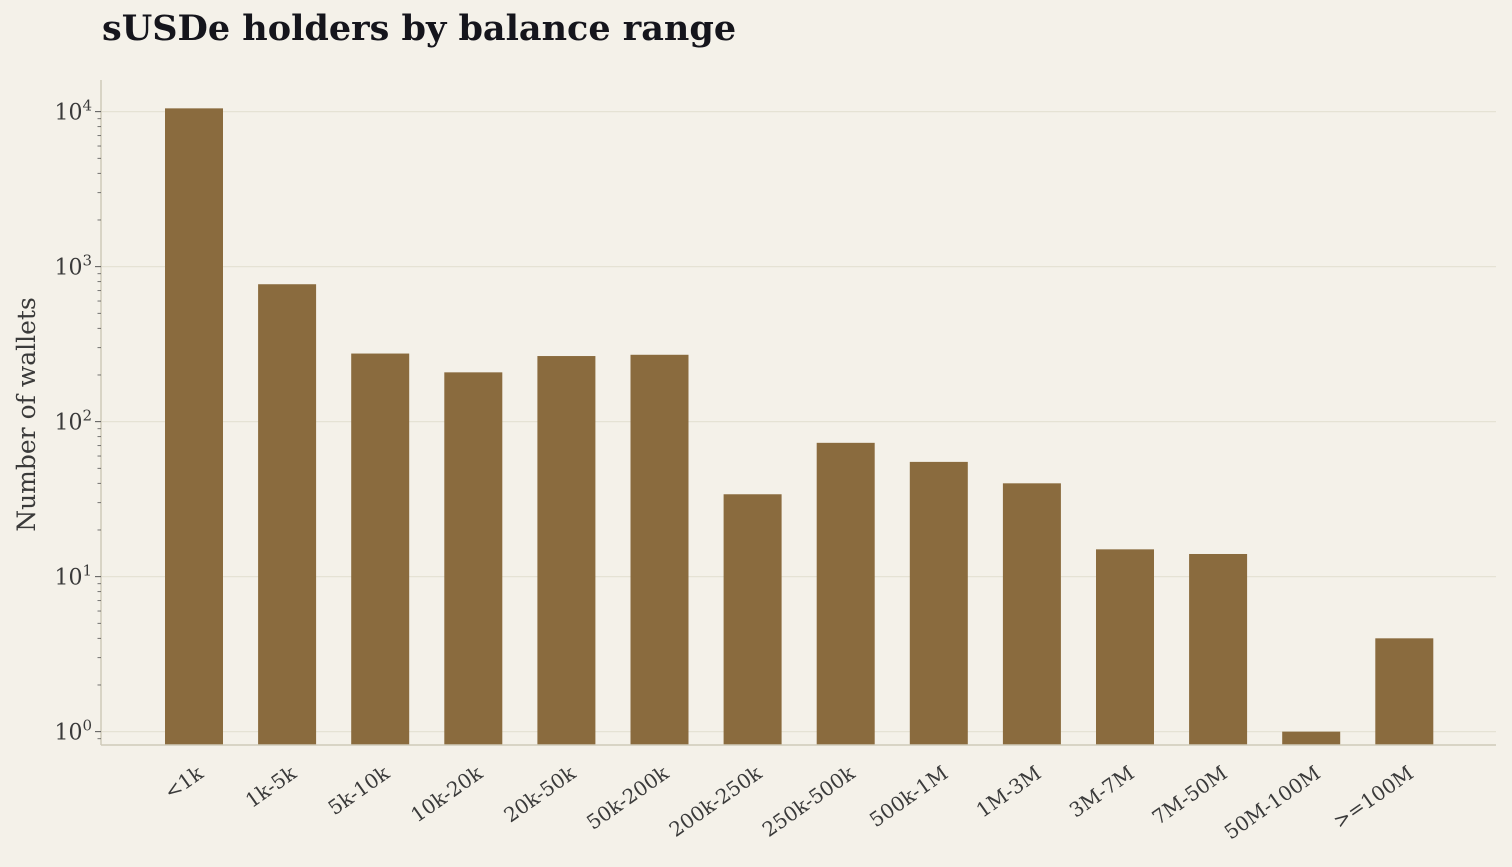  I want to click on y-tick-label: 10³, so click(73, 266).